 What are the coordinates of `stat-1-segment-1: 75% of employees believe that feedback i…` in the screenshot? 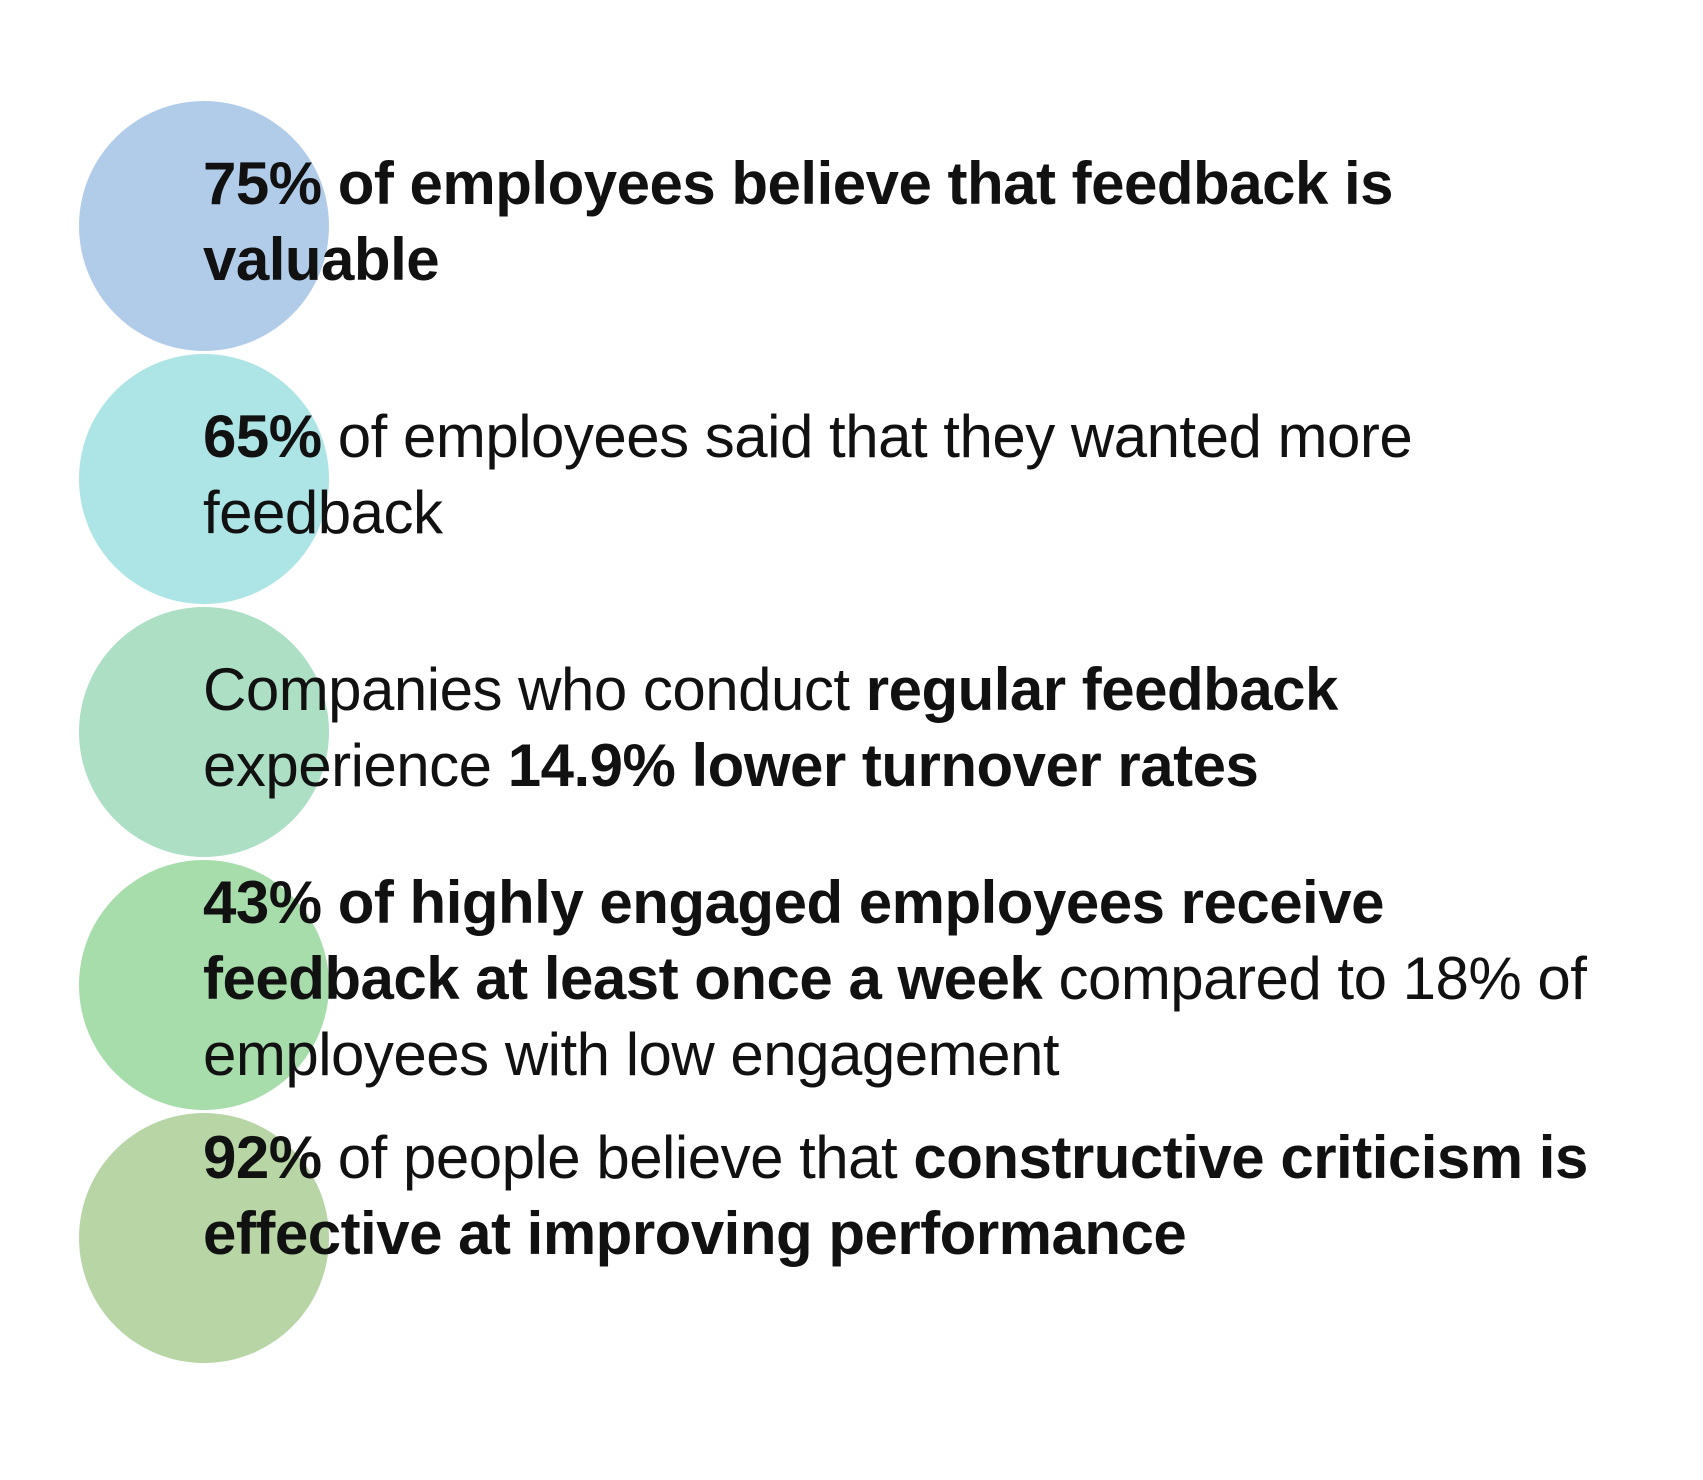 It's located at (798, 221).